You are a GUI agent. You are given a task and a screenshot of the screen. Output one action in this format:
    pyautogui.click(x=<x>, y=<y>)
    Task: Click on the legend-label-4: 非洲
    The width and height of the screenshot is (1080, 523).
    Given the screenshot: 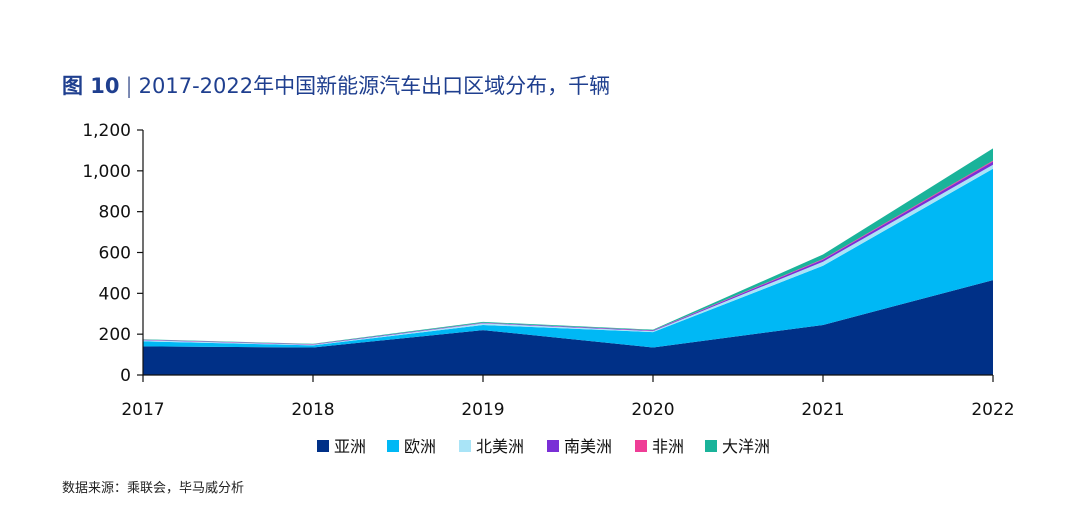 What is the action you would take?
    pyautogui.click(x=668, y=446)
    